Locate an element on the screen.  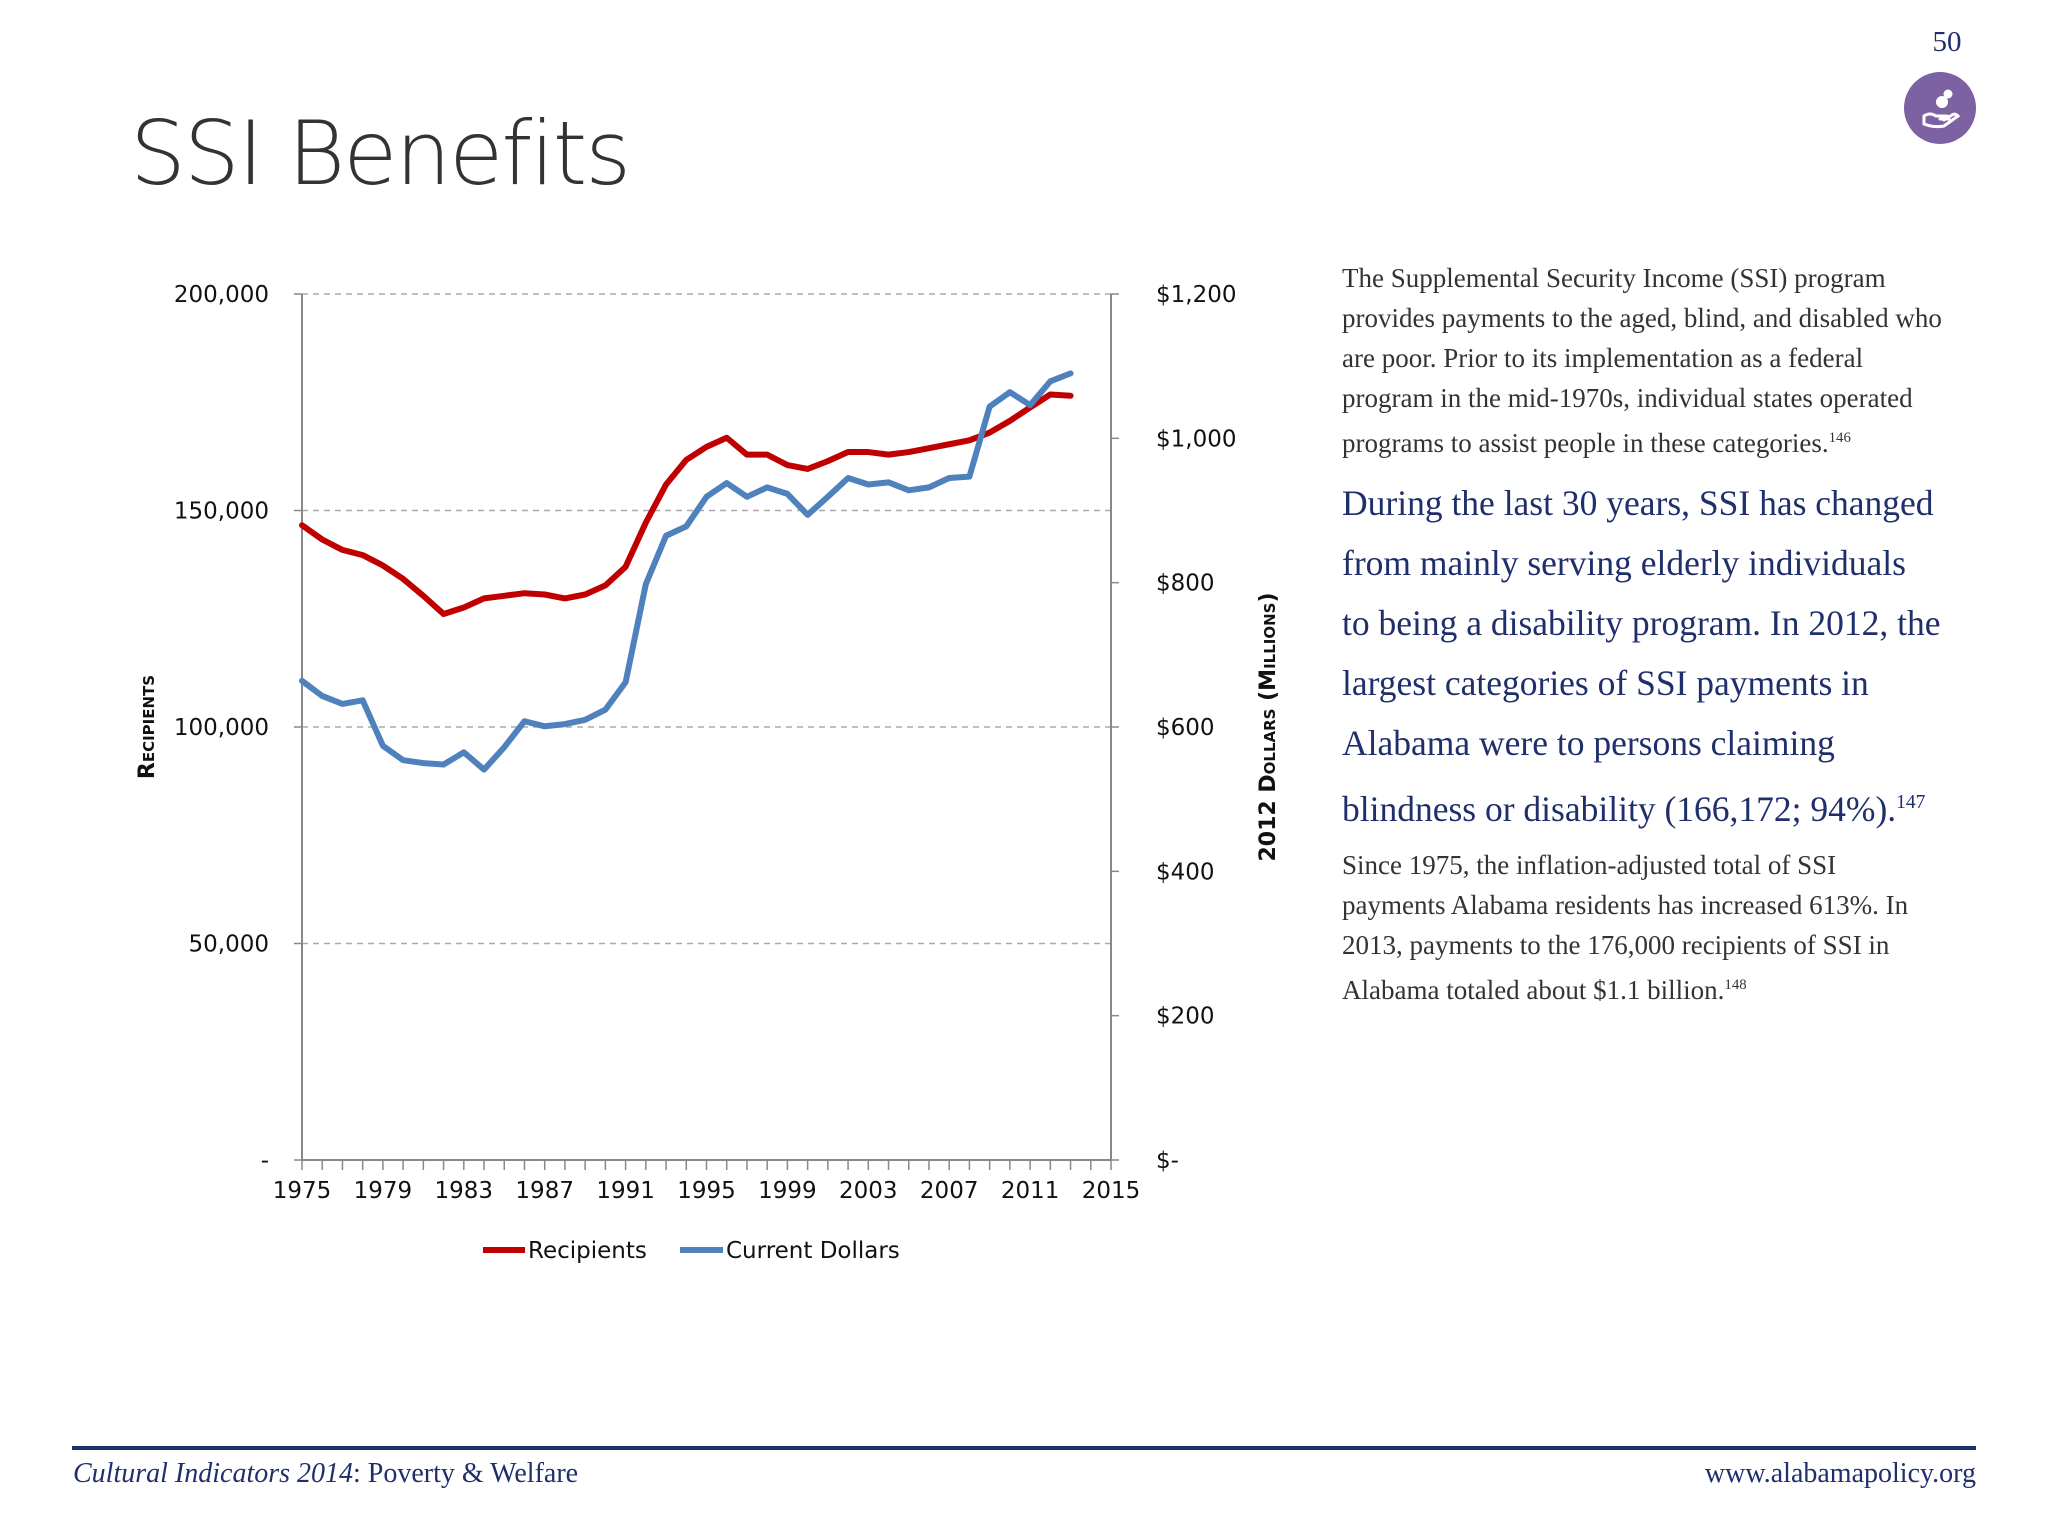
footnote-ref: 147 is located at coordinates (1911, 802).